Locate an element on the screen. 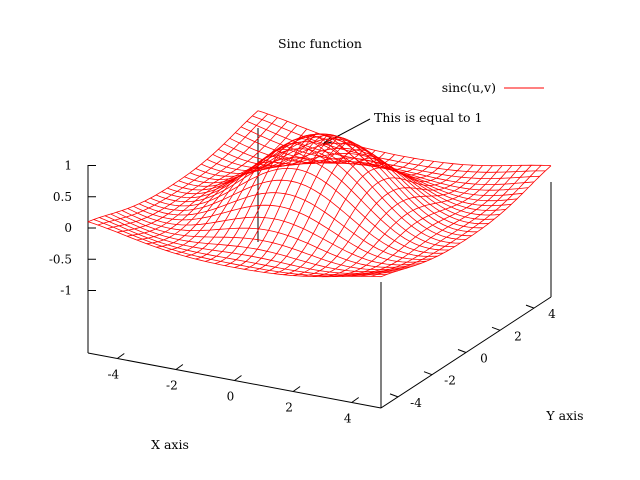 This screenshot has height=480, width=640. z-tick-label: -1 is located at coordinates (66, 291).